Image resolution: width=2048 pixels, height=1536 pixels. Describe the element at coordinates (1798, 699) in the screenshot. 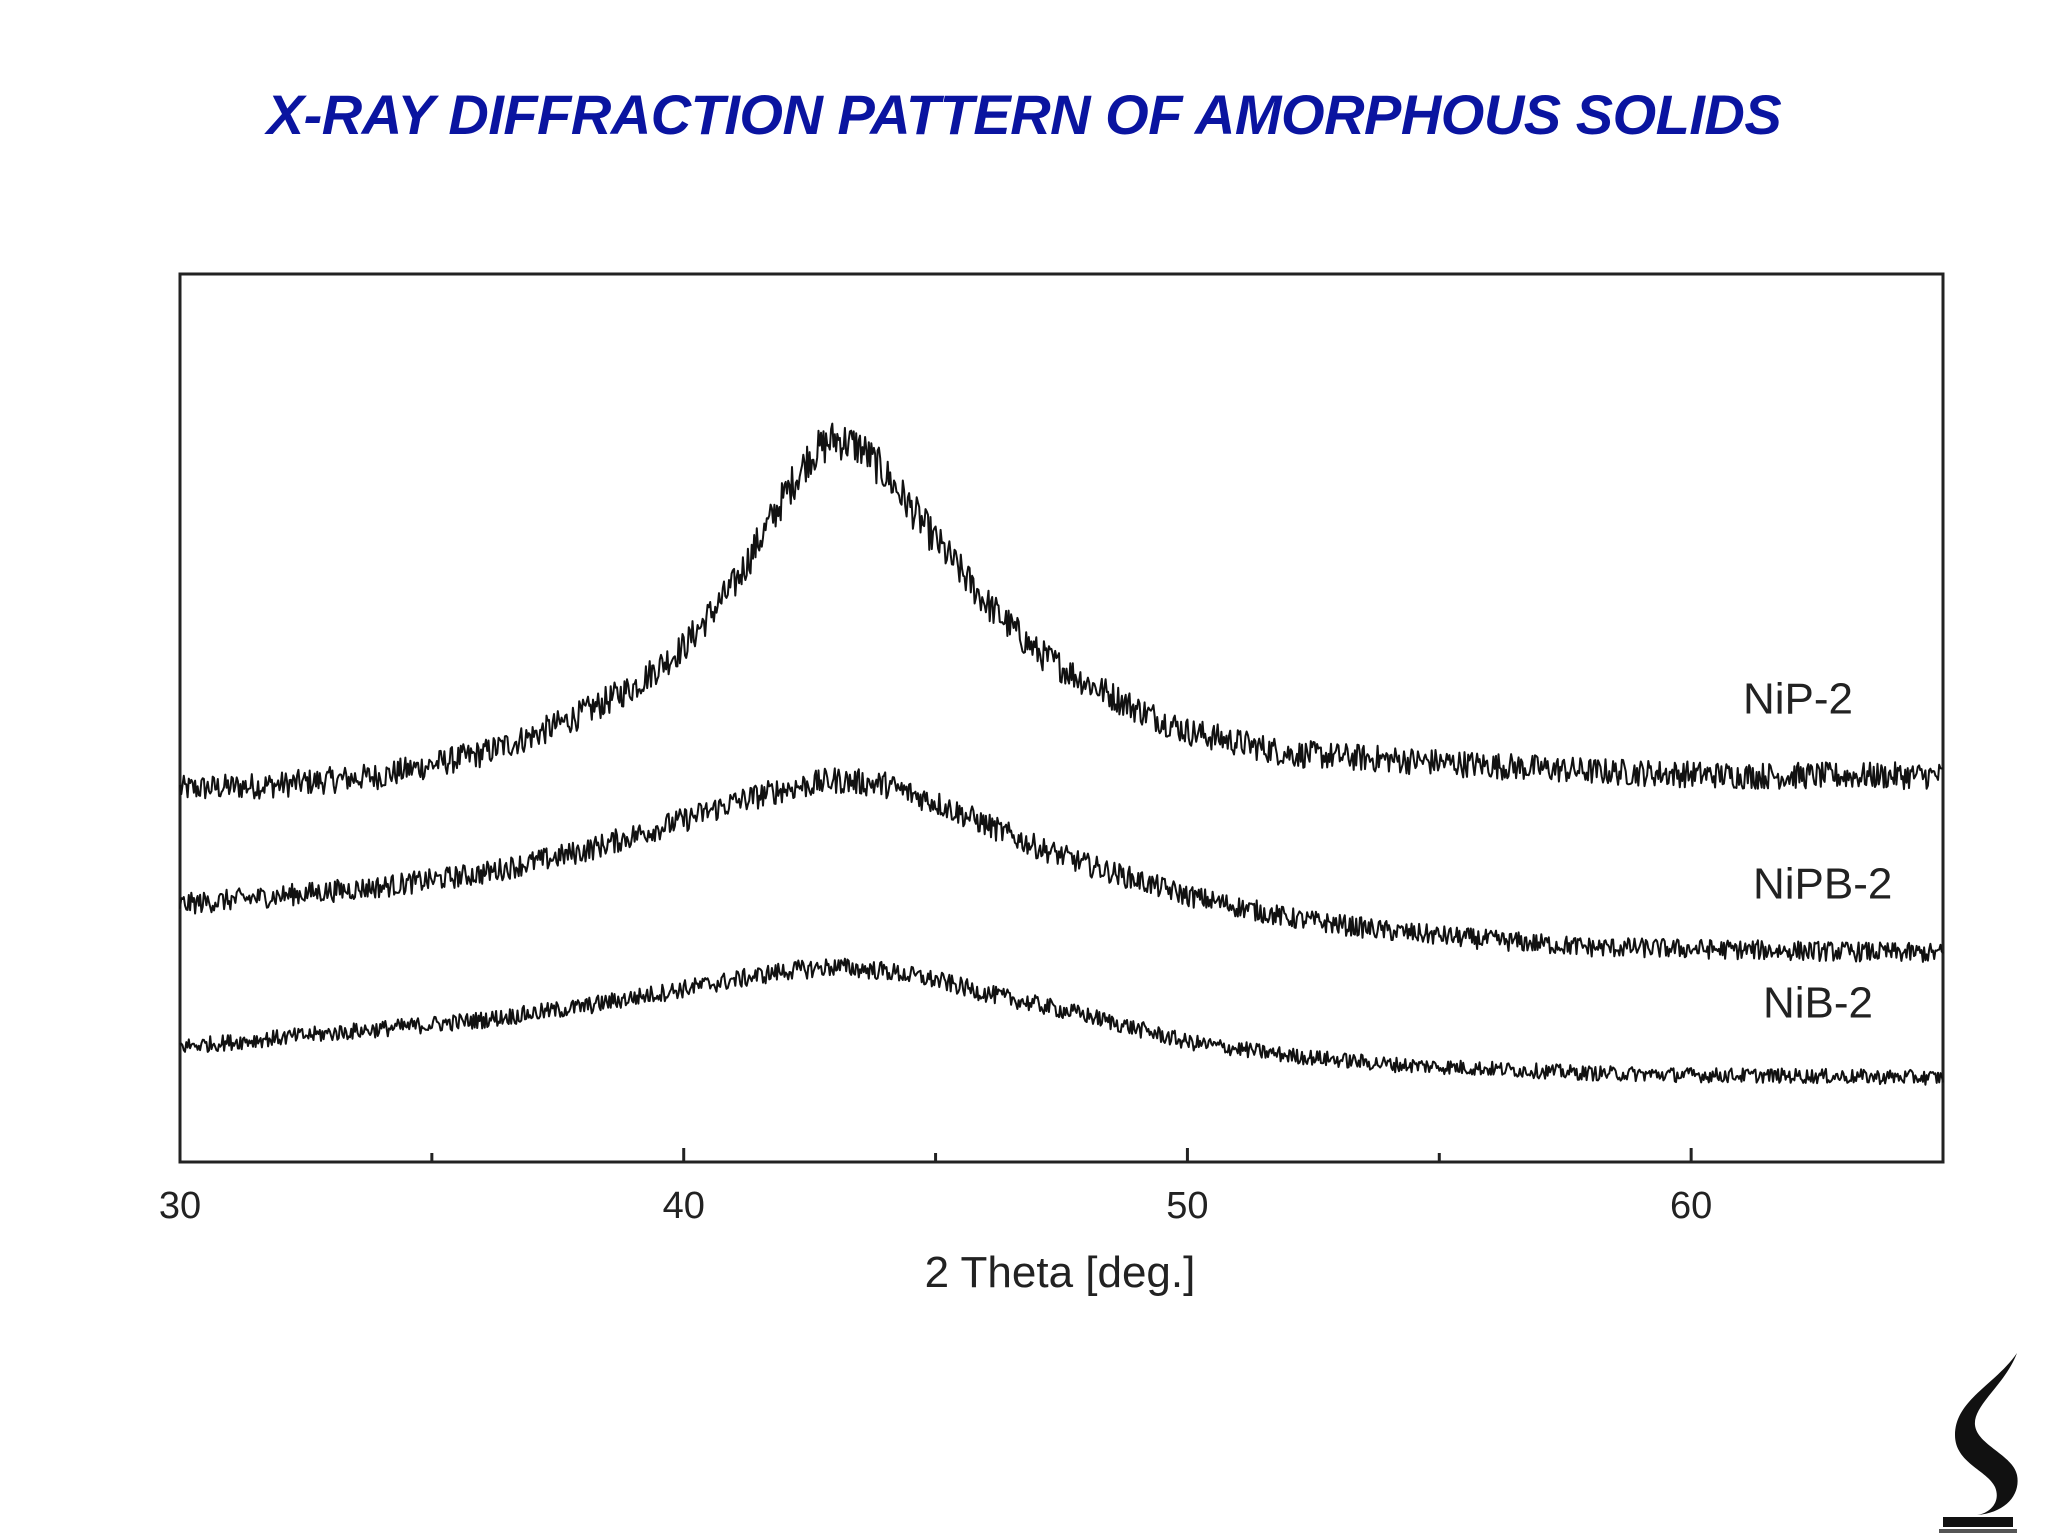

I see `series-label-nip-2: NiP-2` at that location.